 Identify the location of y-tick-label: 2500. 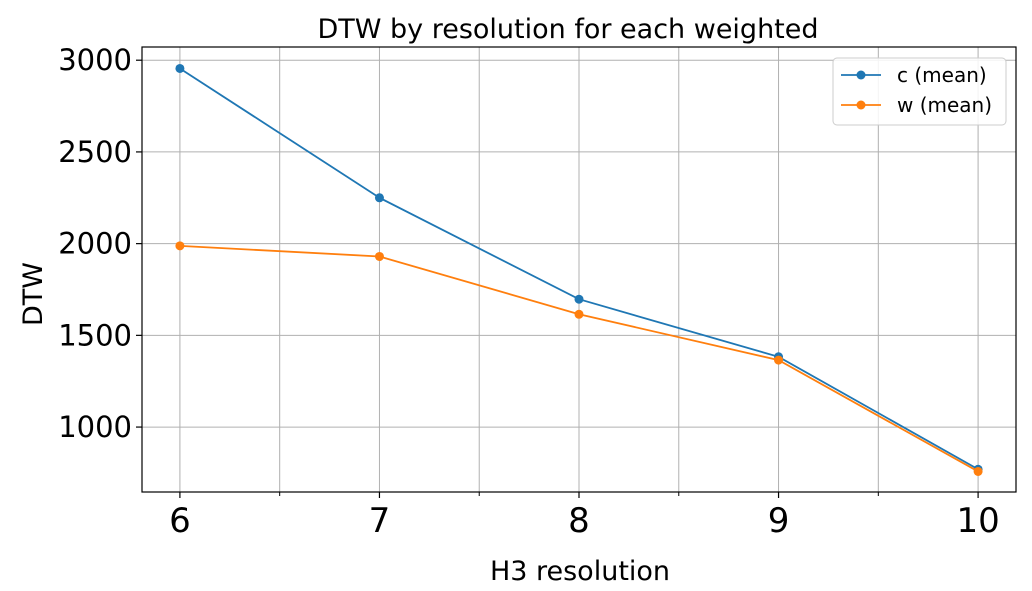
(95, 152).